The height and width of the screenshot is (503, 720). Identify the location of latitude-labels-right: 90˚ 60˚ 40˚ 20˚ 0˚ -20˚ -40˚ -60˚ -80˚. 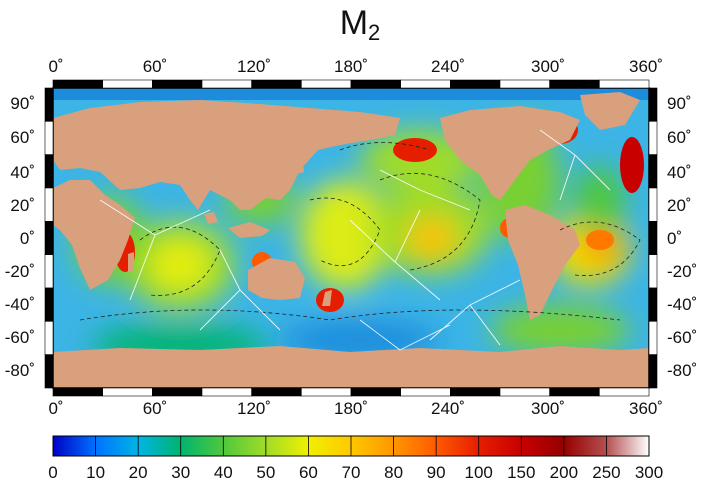
(682, 237).